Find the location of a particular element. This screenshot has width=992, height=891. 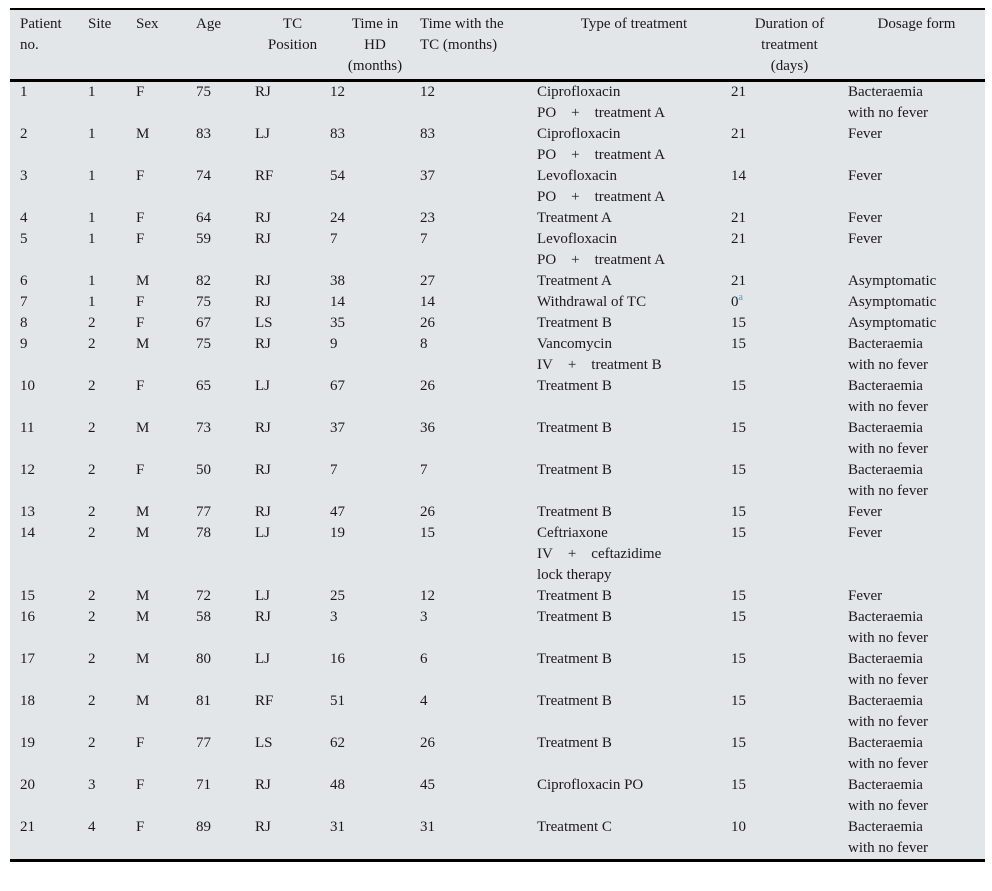

cell-line: PO + treatment A is located at coordinates (601, 155).